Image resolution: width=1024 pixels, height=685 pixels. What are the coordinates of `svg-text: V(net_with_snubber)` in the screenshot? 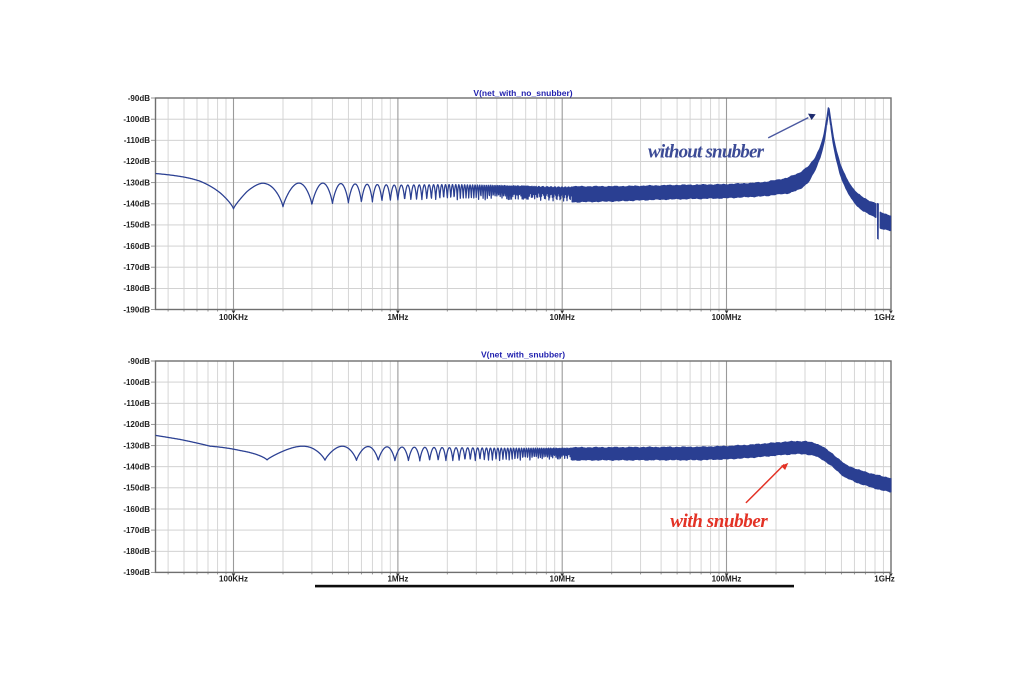 It's located at (523, 355).